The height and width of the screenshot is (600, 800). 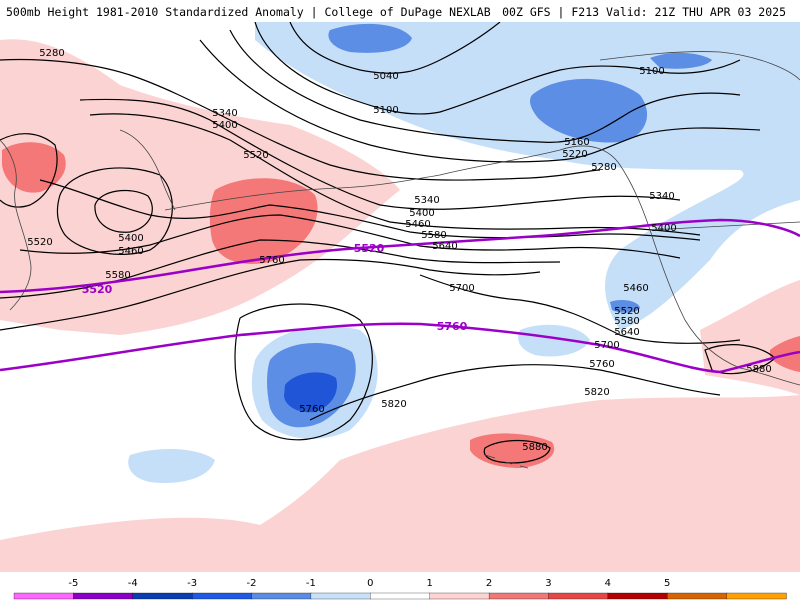 I want to click on label-5460-mid: 5460, so click(x=417, y=224).